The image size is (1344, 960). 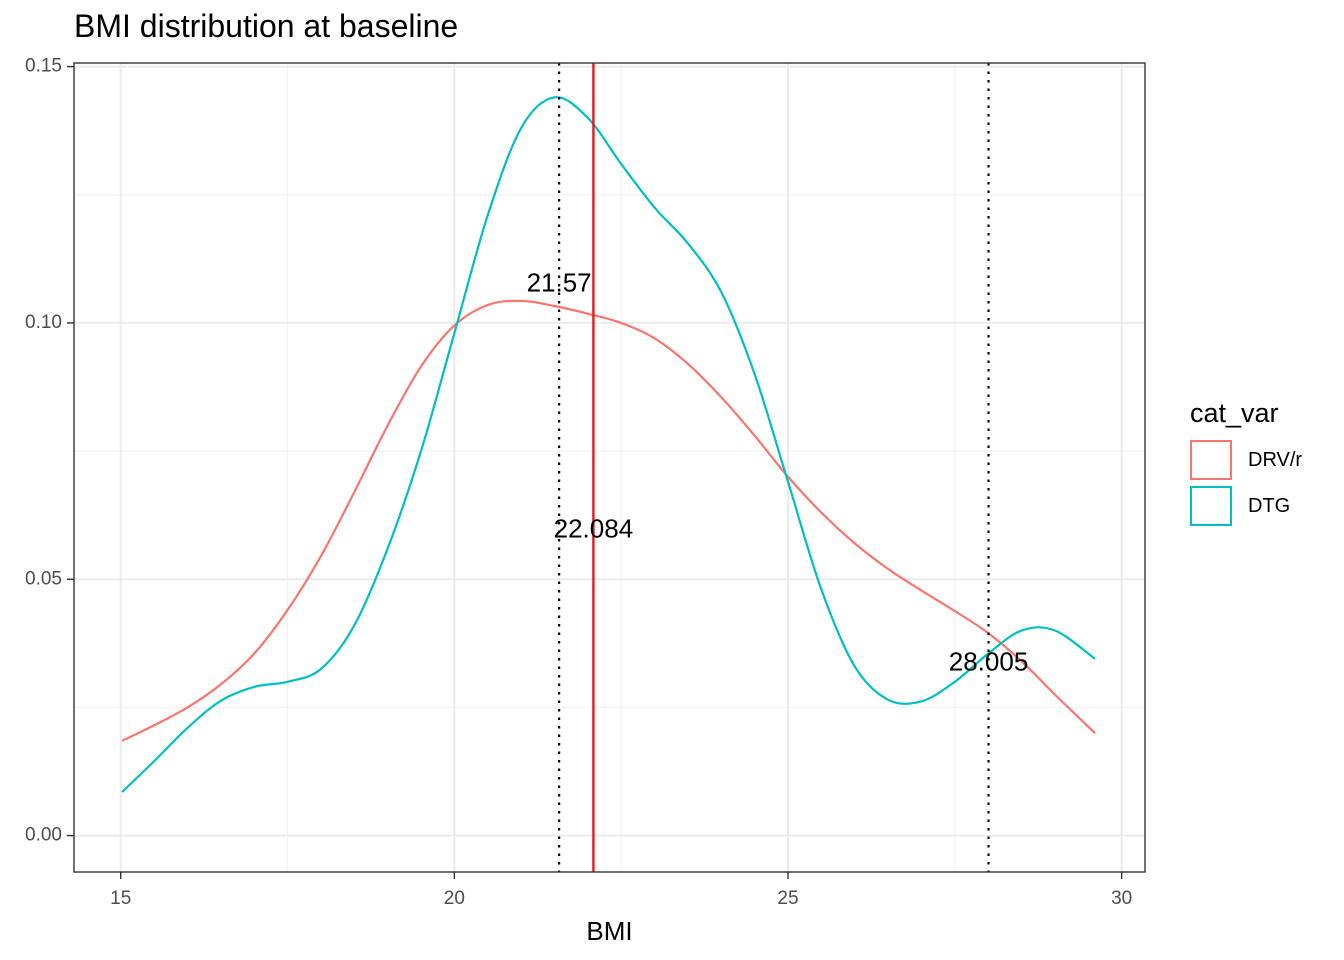 I want to click on y-tick-label: 0.00, so click(x=43, y=835).